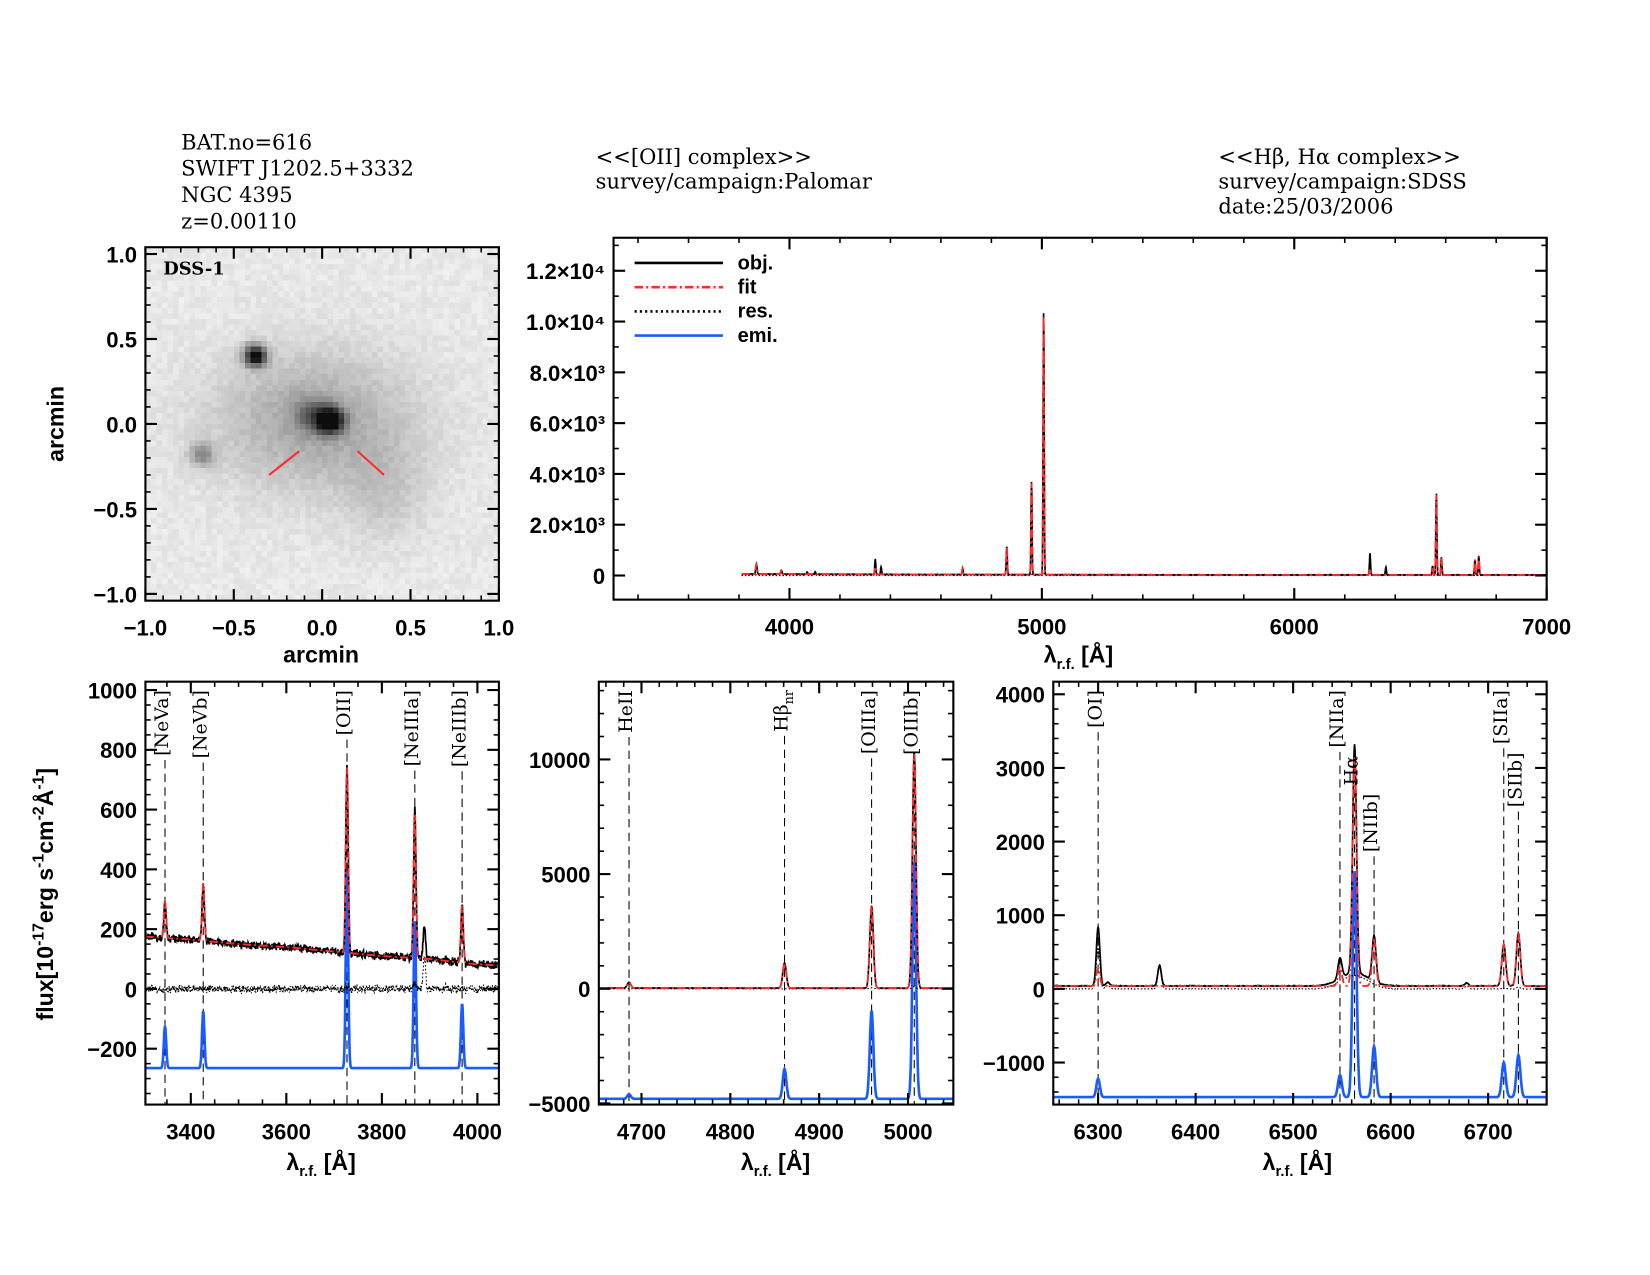 The height and width of the screenshot is (1275, 1650). I want to click on image-ylabel: arcmin, so click(55, 424).